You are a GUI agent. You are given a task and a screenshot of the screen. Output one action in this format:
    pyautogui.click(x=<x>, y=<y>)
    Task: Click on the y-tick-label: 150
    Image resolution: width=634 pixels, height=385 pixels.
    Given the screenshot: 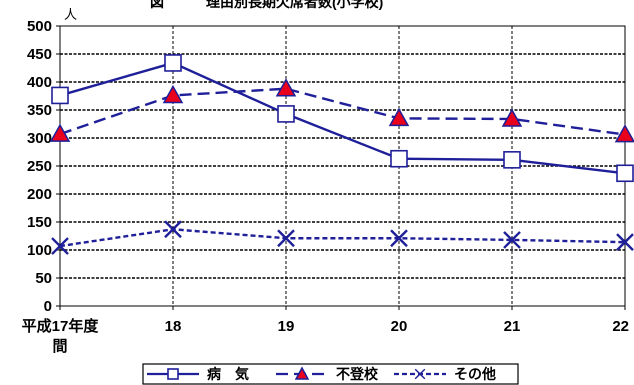 What is the action you would take?
    pyautogui.click(x=39, y=222)
    